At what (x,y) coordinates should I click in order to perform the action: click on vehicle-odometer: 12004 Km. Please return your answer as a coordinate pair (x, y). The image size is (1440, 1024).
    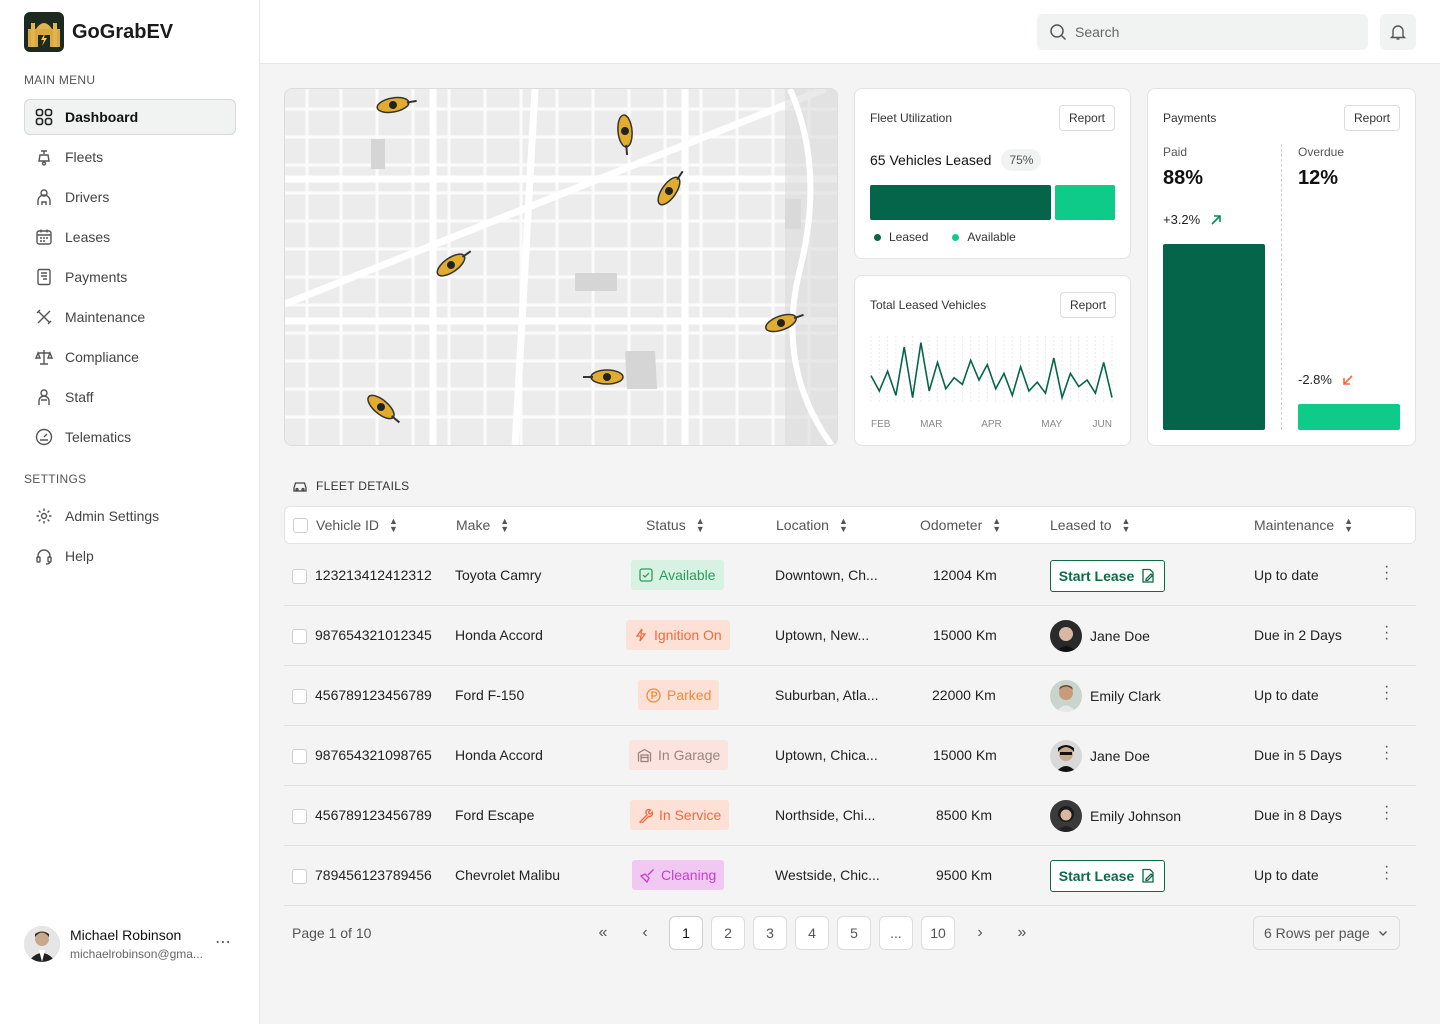
    Looking at the image, I should click on (965, 575).